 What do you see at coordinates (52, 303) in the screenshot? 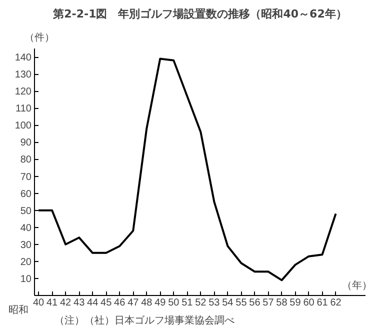
I see `x-tick-label: 41` at bounding box center [52, 303].